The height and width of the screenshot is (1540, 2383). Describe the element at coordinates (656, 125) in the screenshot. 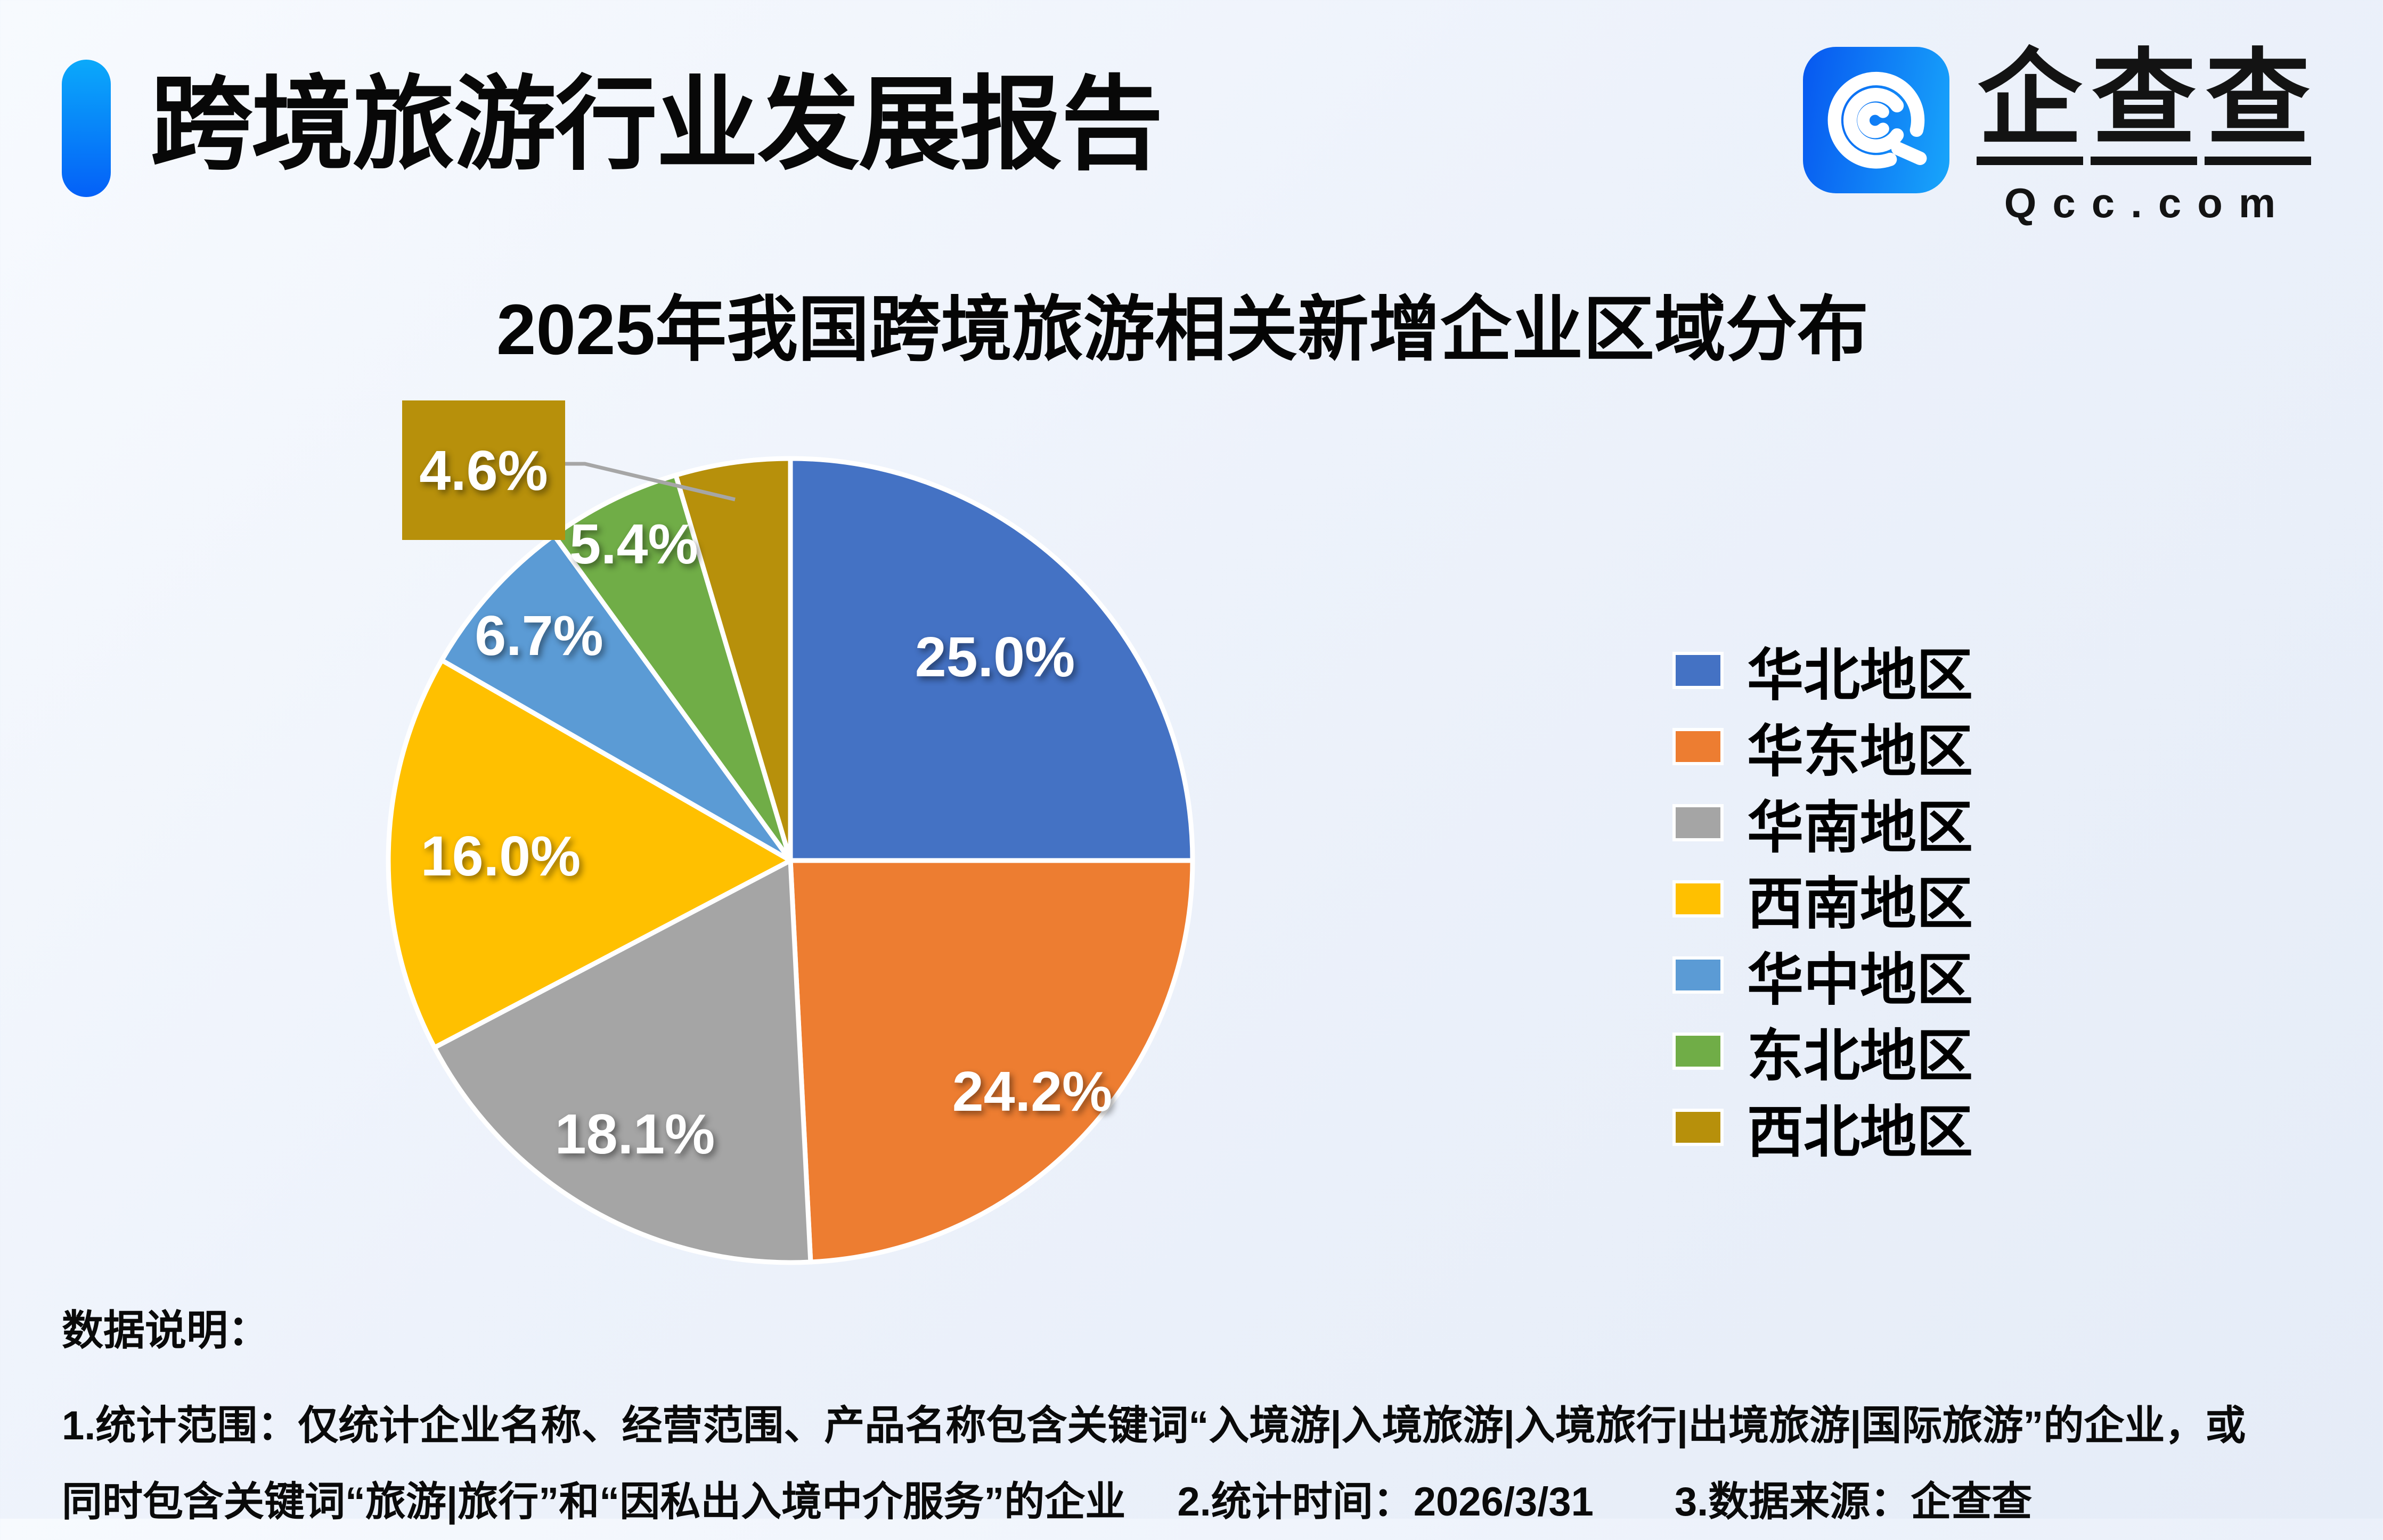

I see `page-title: 跨境旅游行业发展报告` at that location.